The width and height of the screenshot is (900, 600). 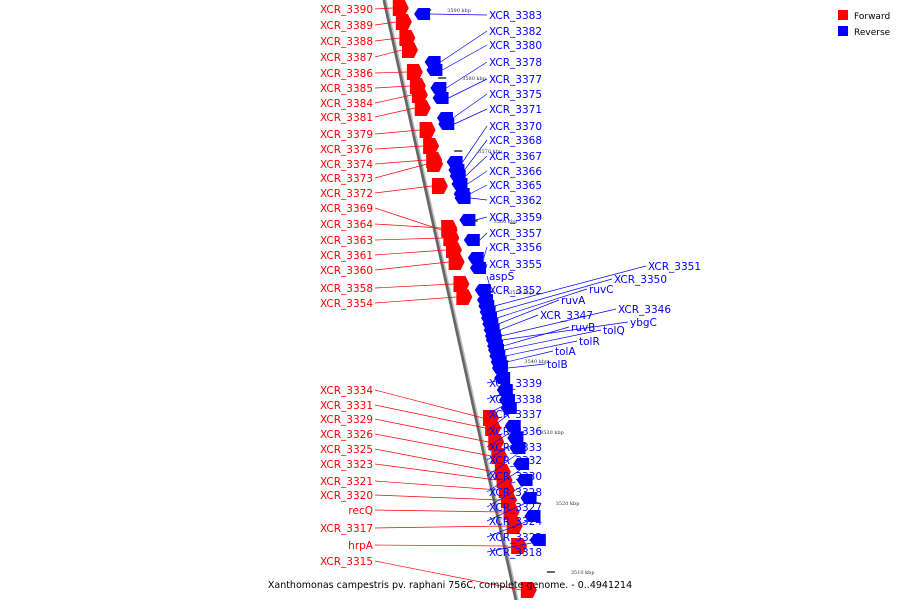 What do you see at coordinates (674, 267) in the screenshot?
I see `reverse-gene-label: XCR_3351` at bounding box center [674, 267].